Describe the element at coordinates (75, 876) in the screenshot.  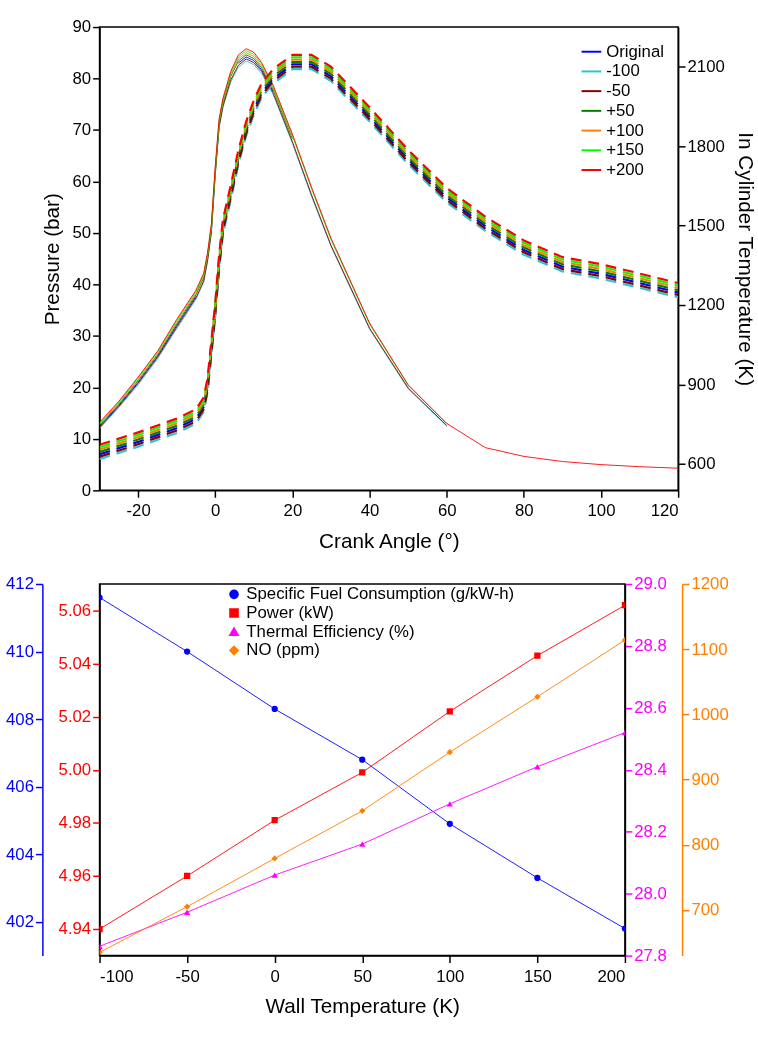
I see `y2-tick-label: 4.96` at that location.